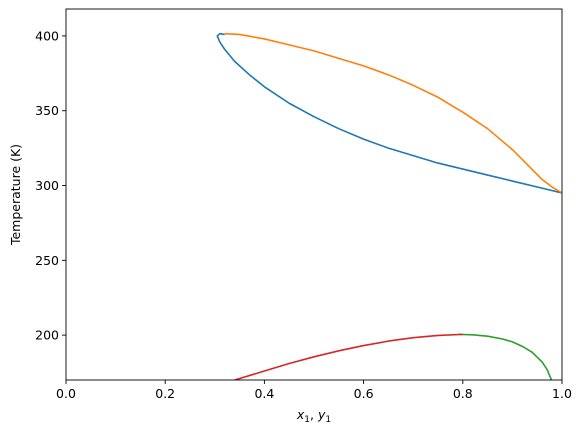 The height and width of the screenshot is (433, 582). I want to click on y-tick-label: 350, so click(47, 110).